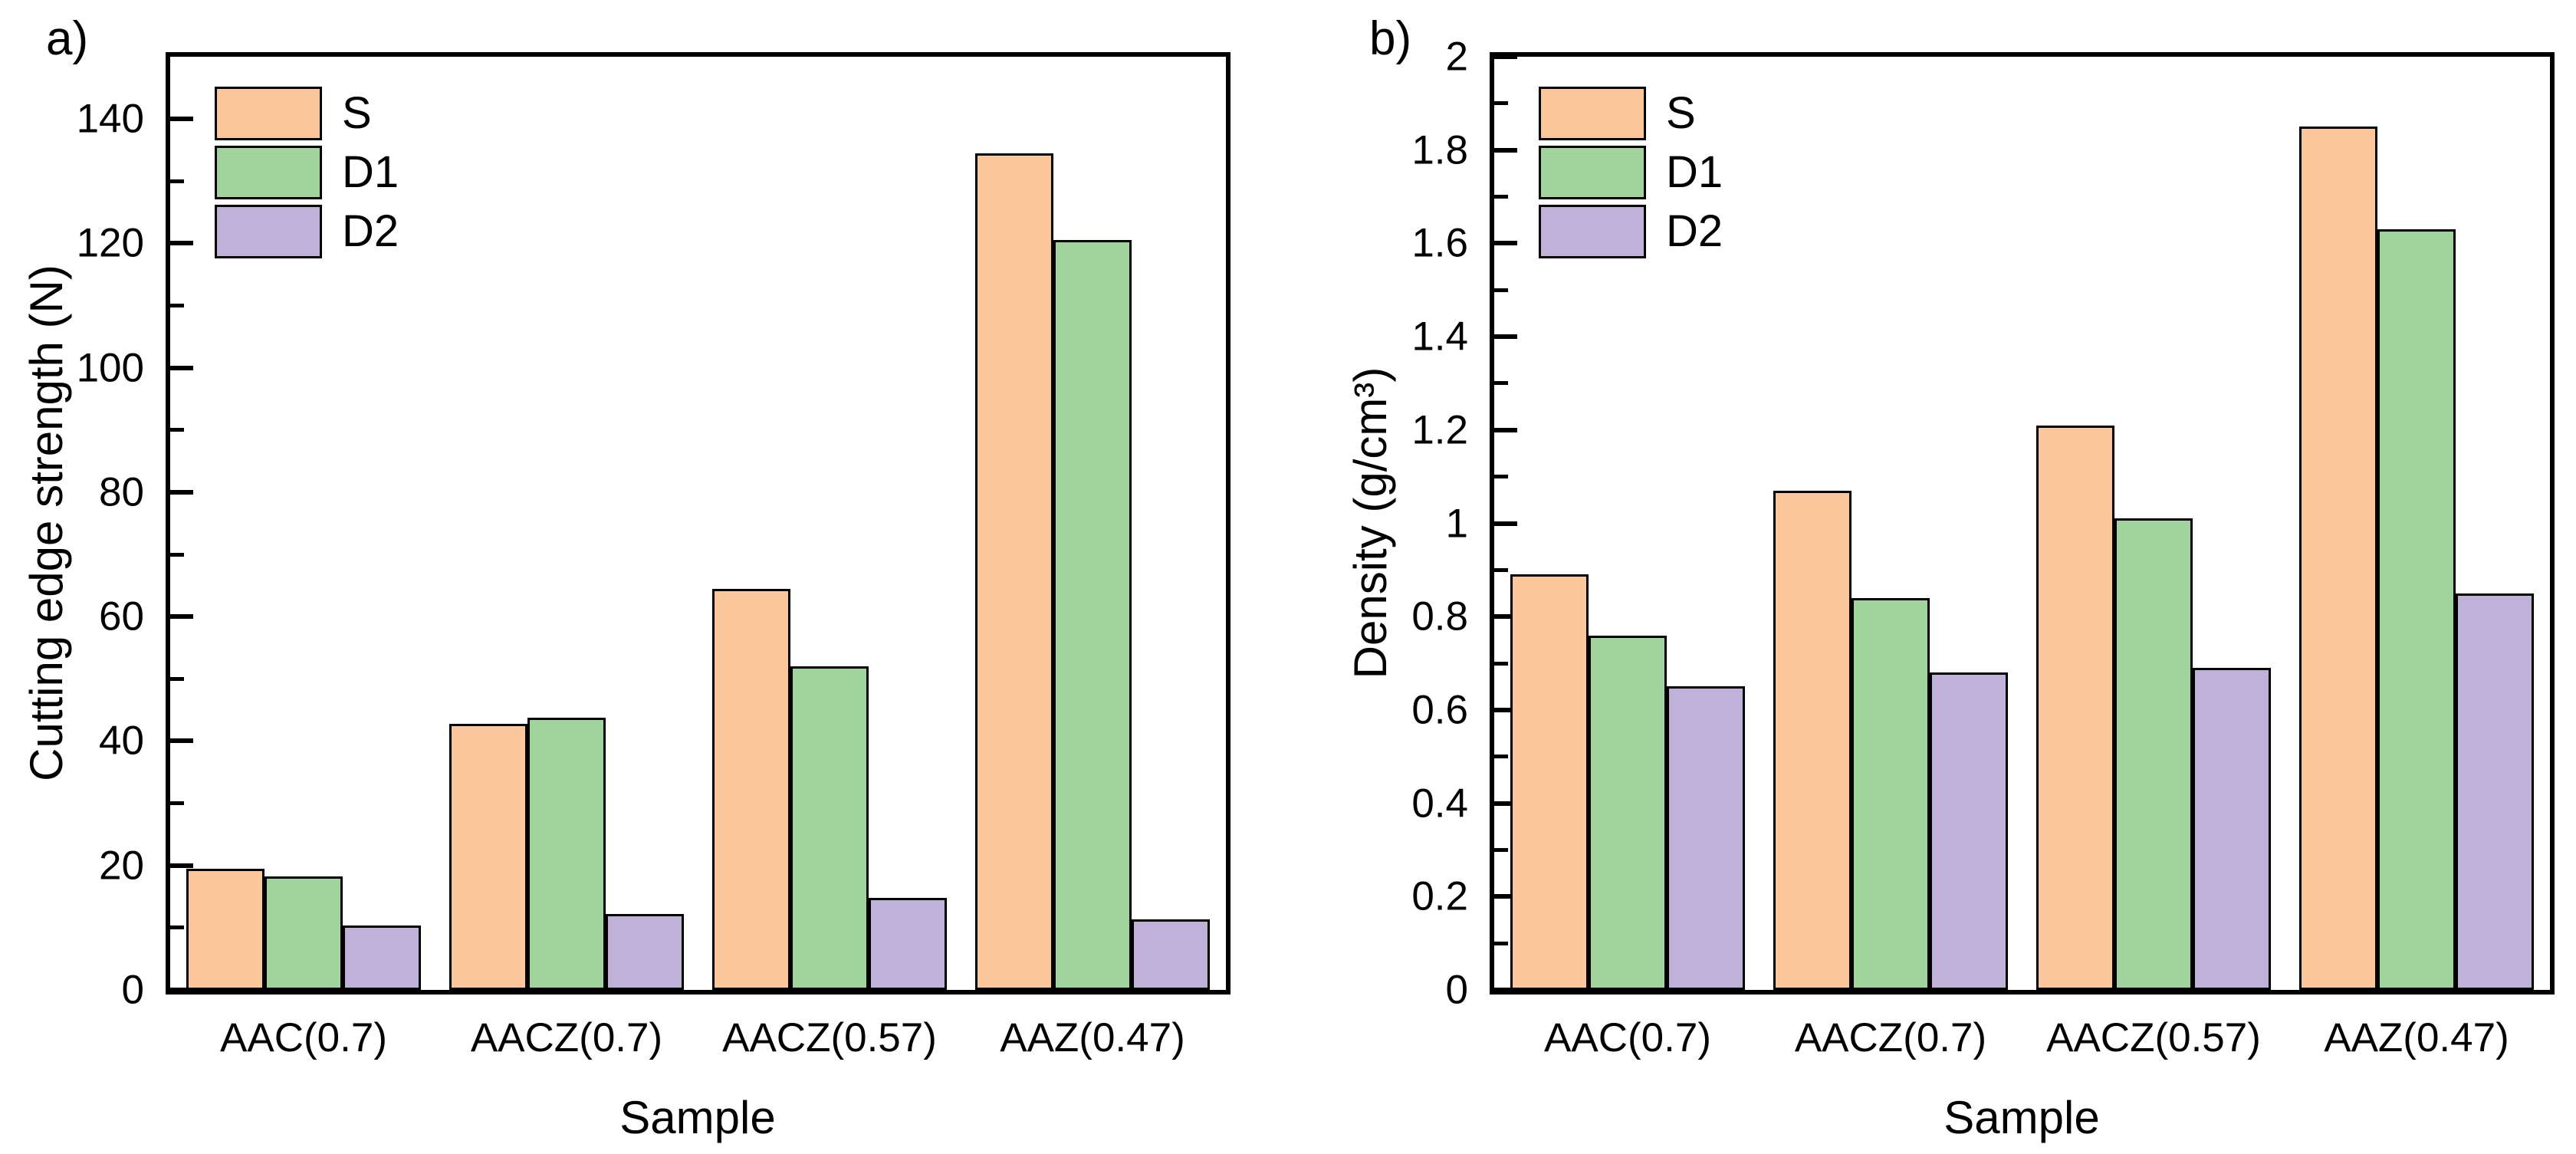 The height and width of the screenshot is (1154, 2576). Describe the element at coordinates (1440, 710) in the screenshot. I see `y-tick-label: 0.6` at that location.